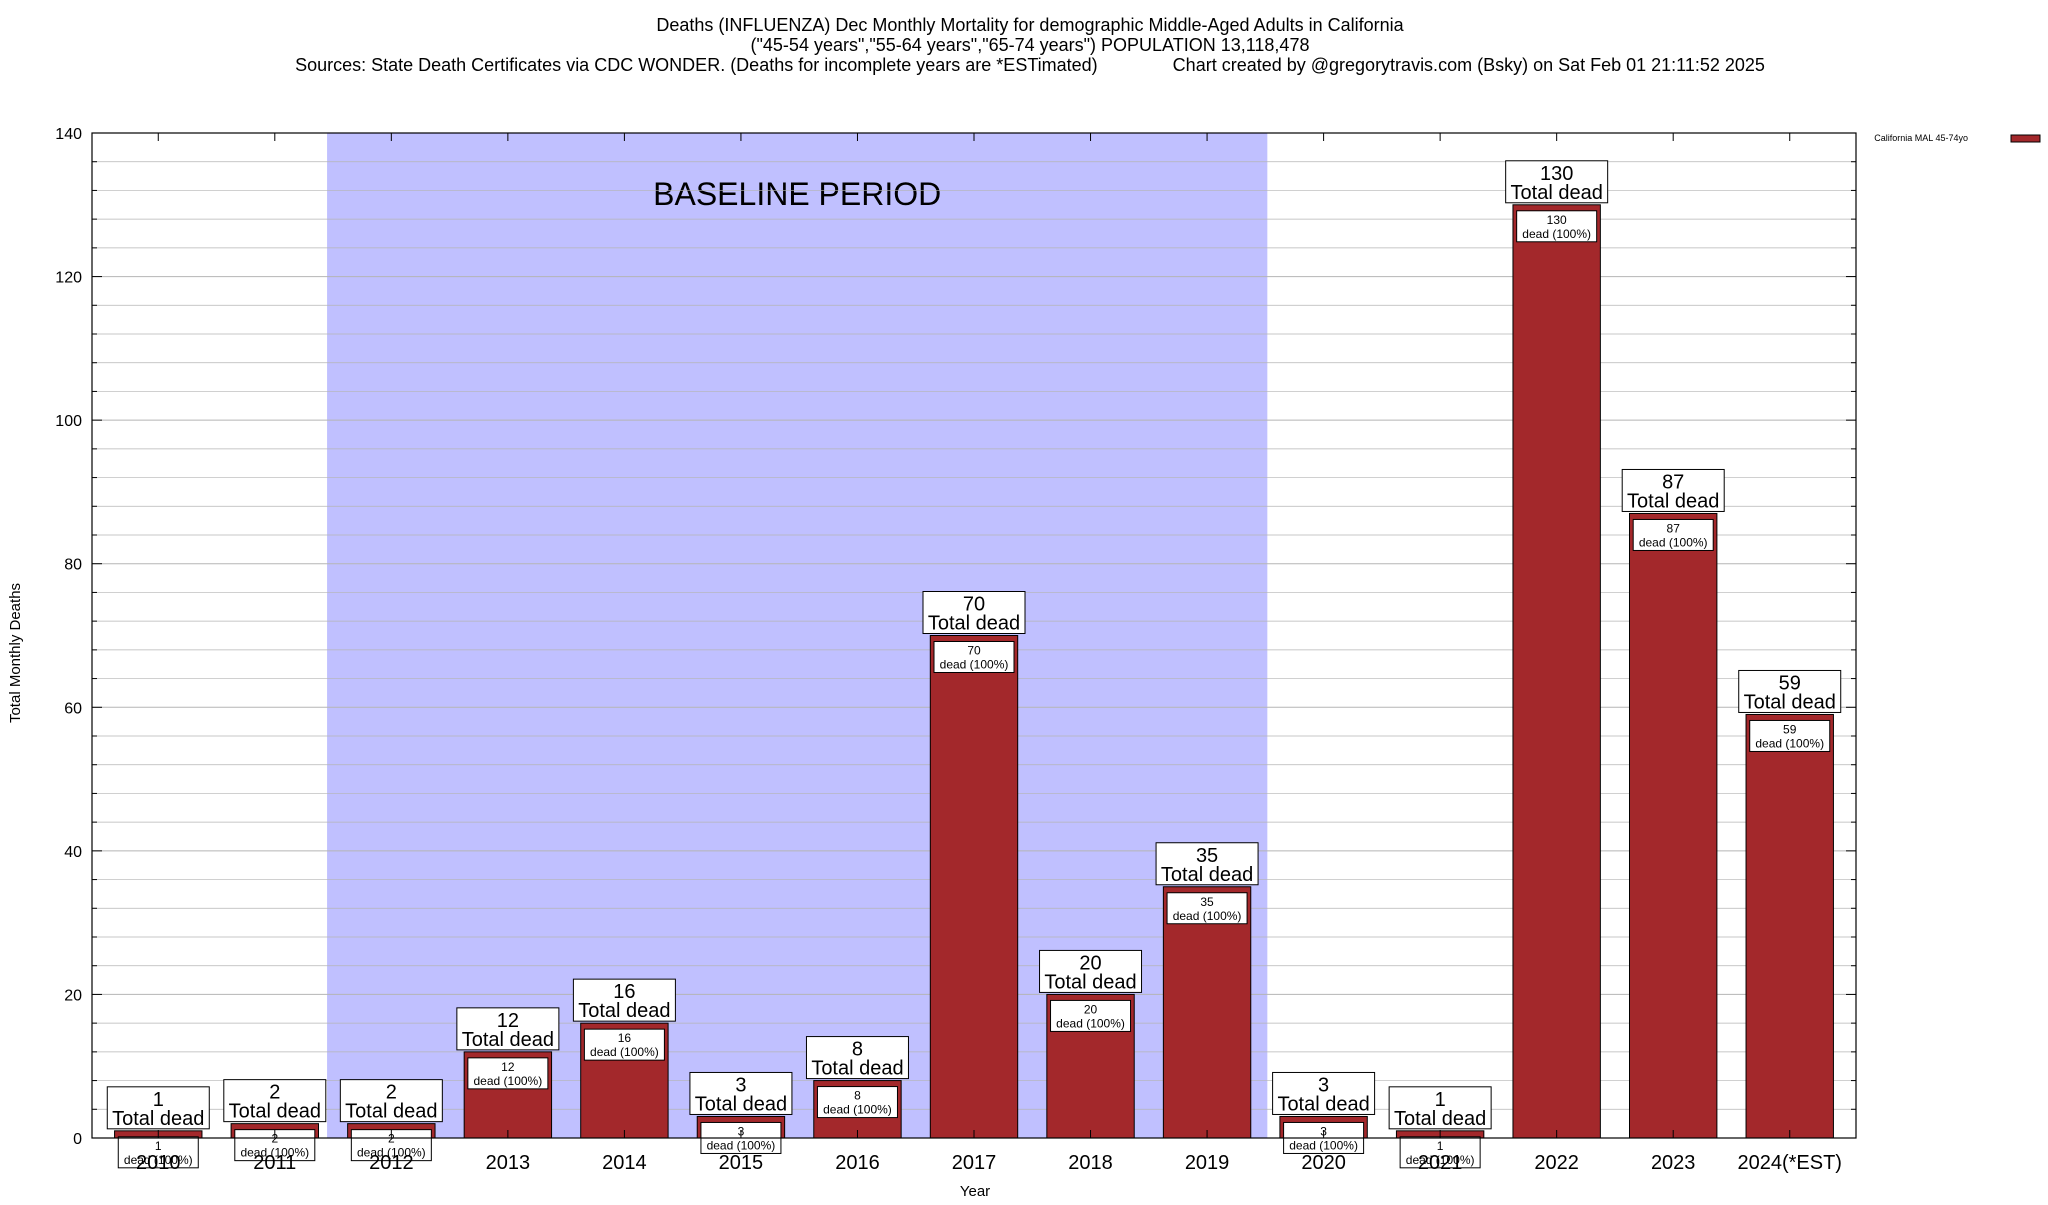 The height and width of the screenshot is (1205, 2048). Describe the element at coordinates (624, 1163) in the screenshot. I see `x-tick-label: 2014` at that location.